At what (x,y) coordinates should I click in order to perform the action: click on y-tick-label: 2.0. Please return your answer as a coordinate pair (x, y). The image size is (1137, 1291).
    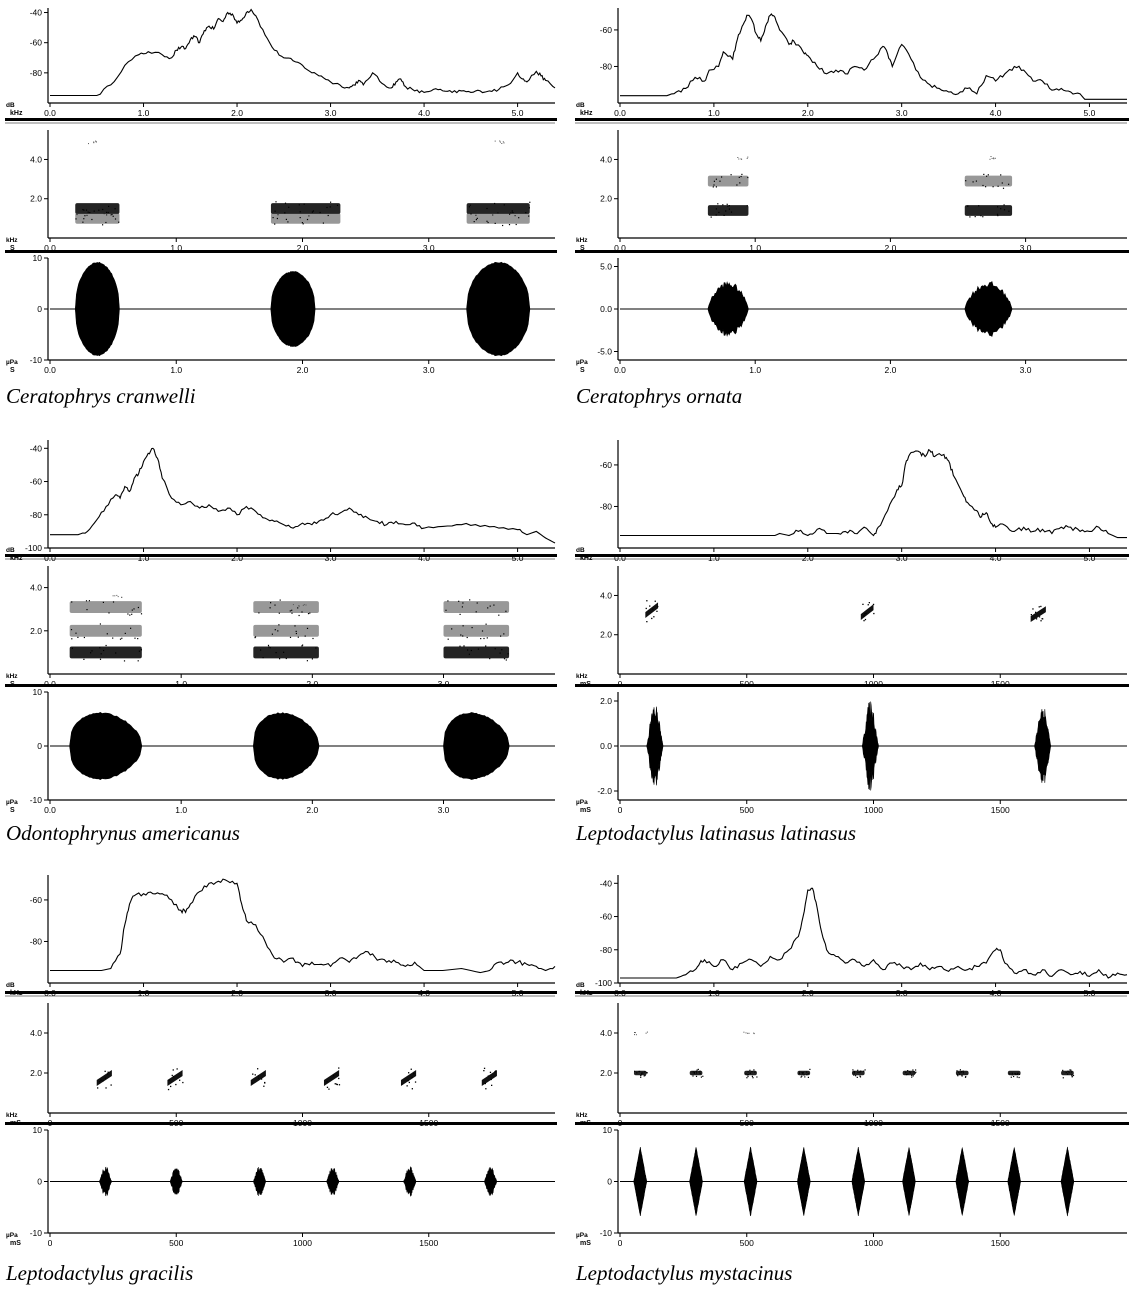
    Looking at the image, I should click on (606, 1073).